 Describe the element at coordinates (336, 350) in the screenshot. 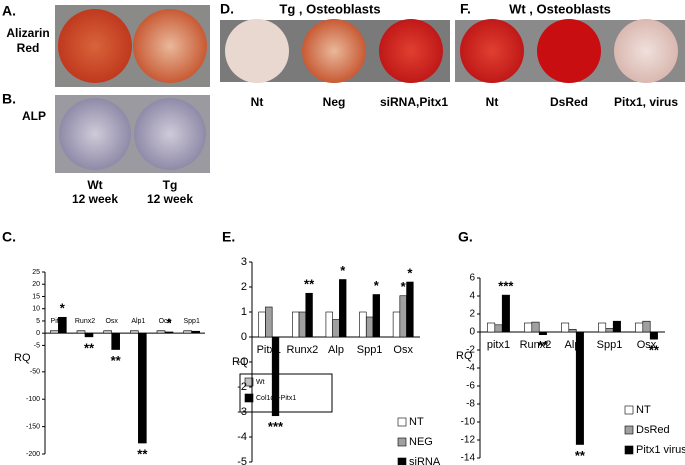

I see `x-tick-label: Alp` at that location.